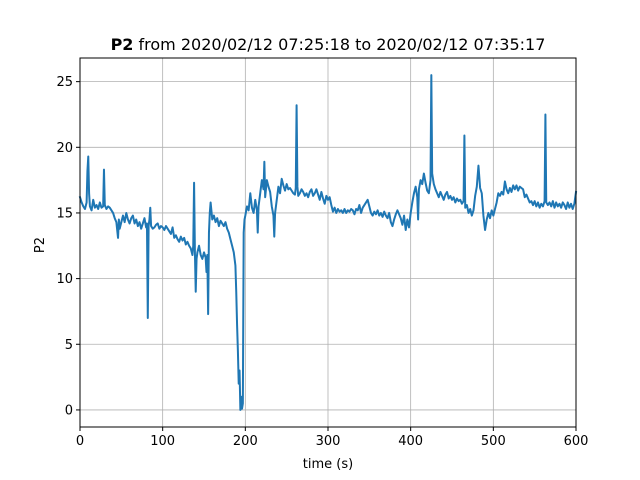 The image size is (640, 480). I want to click on y-axis-label: P2, so click(40, 245).